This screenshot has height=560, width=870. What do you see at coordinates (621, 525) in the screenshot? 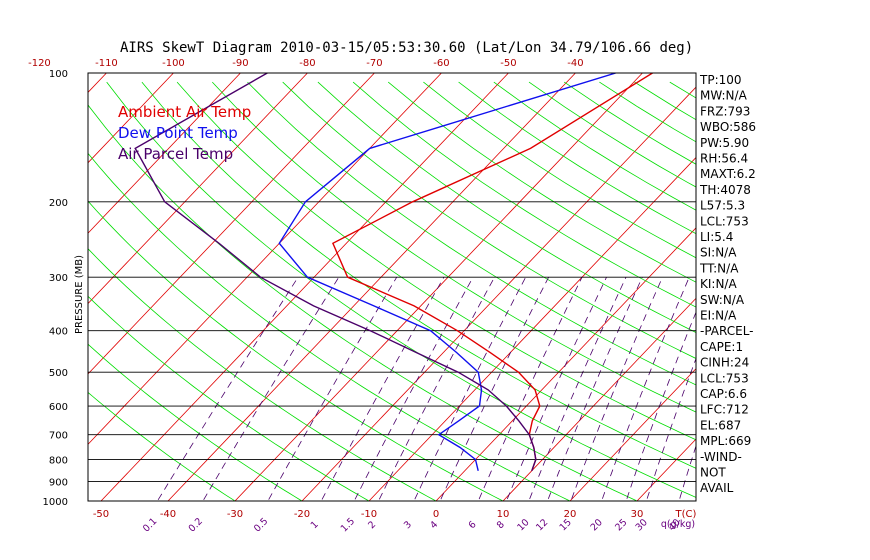
I see `mixing-ratio-label: 25` at bounding box center [621, 525].